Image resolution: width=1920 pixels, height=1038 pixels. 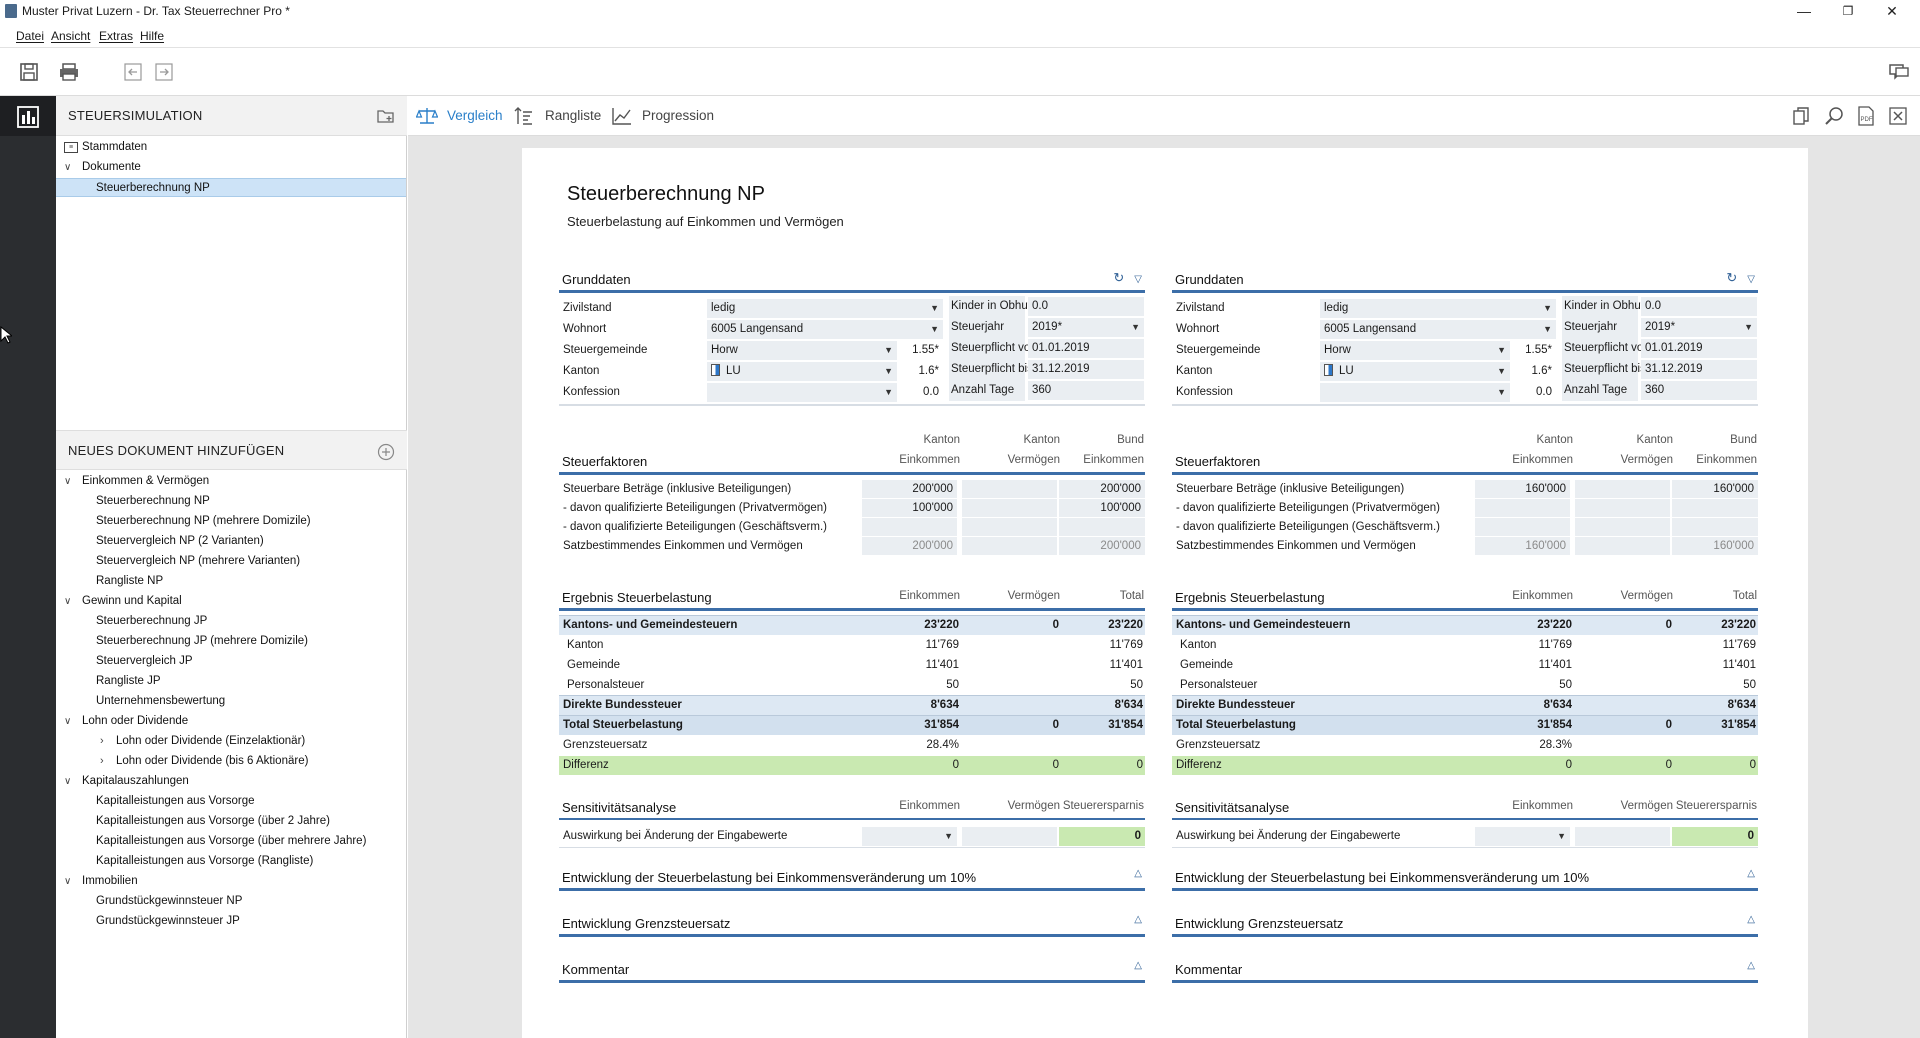 What do you see at coordinates (231, 621) in the screenshot?
I see `tree-item: Steuerberechnung JP` at bounding box center [231, 621].